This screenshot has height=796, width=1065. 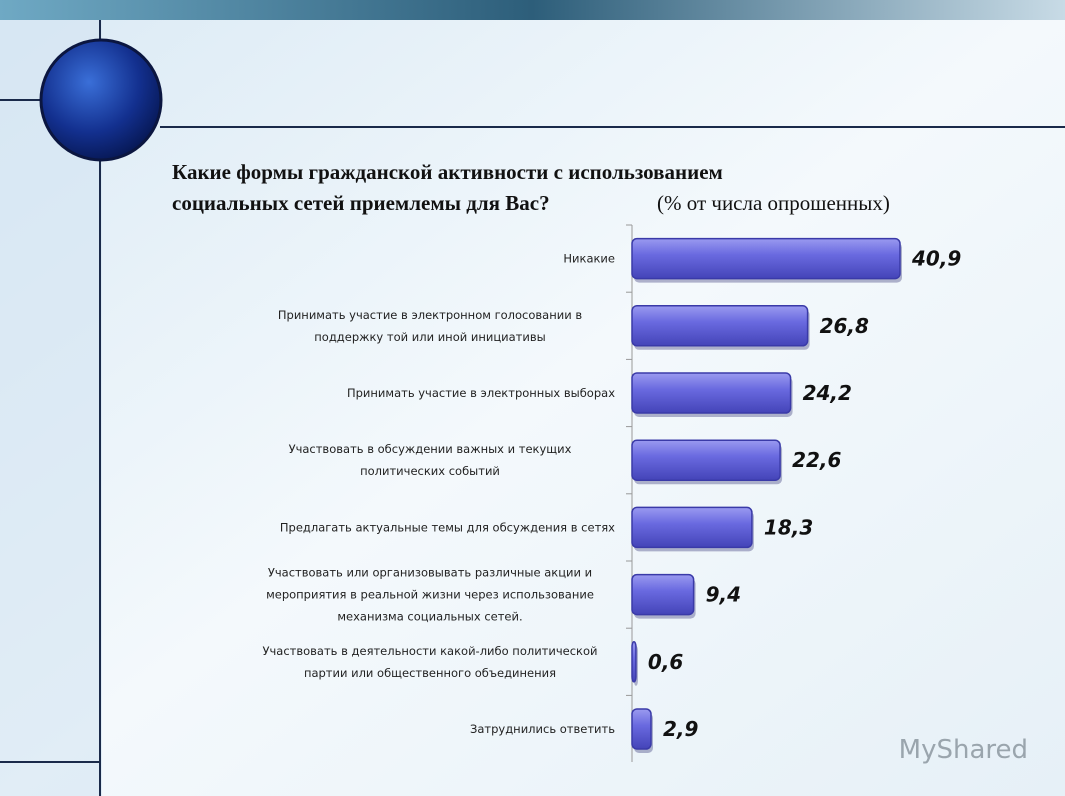 What do you see at coordinates (827, 393) in the screenshot?
I see `value-label: 24,2` at bounding box center [827, 393].